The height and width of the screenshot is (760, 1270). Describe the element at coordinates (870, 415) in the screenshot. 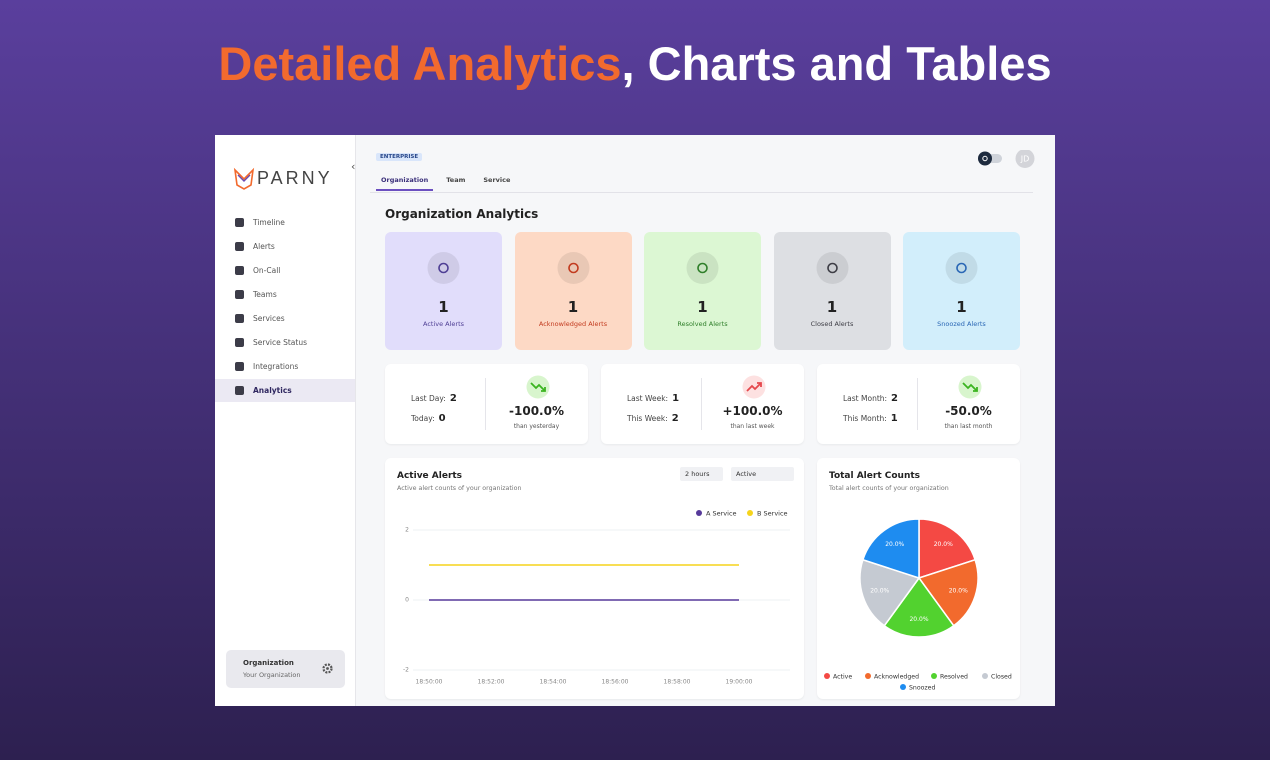

I see `comparison-row: This Month: 1` at that location.